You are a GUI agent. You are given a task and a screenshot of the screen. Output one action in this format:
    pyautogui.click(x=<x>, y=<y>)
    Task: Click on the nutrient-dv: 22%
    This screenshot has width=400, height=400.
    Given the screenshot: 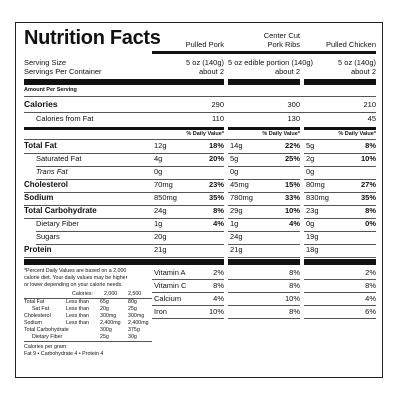 What is the action you would take?
    pyautogui.click(x=292, y=145)
    